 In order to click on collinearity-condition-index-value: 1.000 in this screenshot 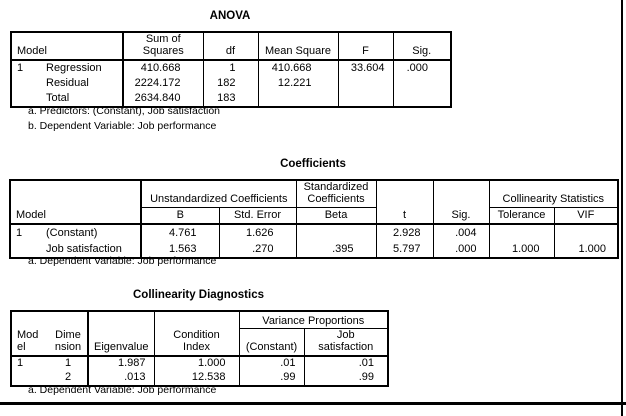, I will do `click(196, 363)`.